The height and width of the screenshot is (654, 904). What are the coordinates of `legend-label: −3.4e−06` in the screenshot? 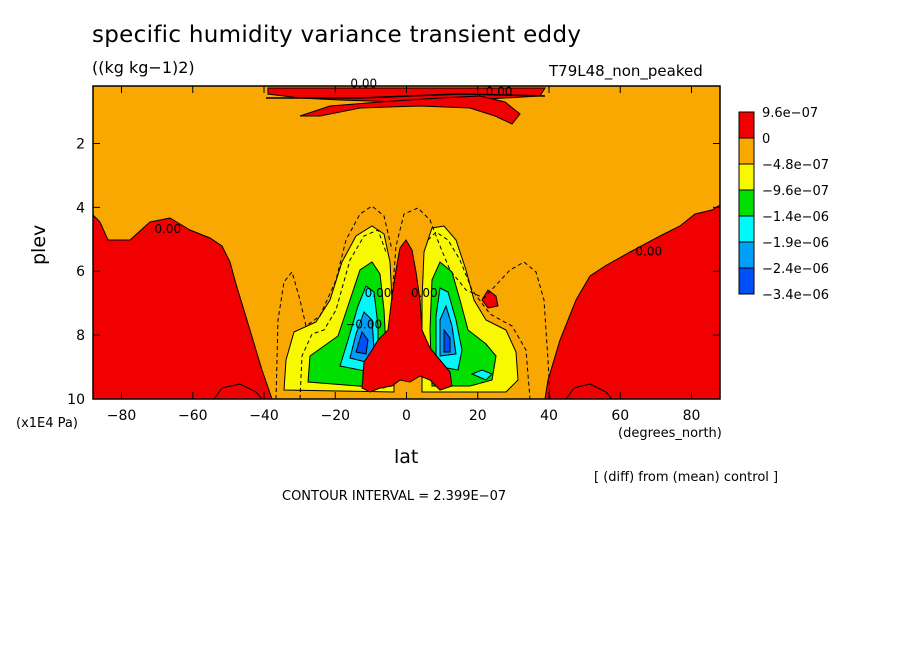 It's located at (795, 295).